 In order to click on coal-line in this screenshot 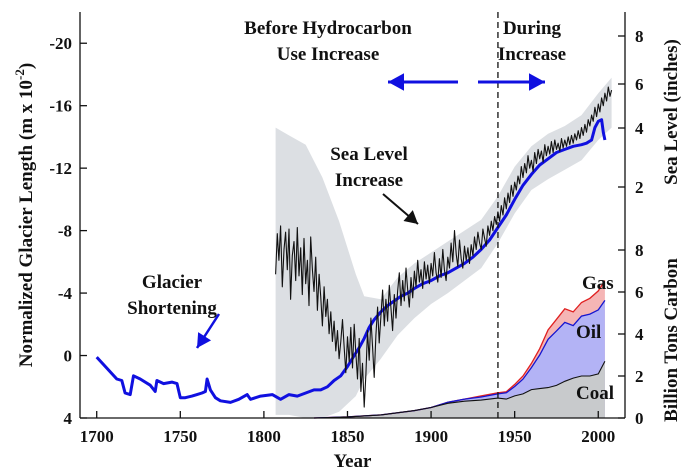, I will do `click(459, 390)`.